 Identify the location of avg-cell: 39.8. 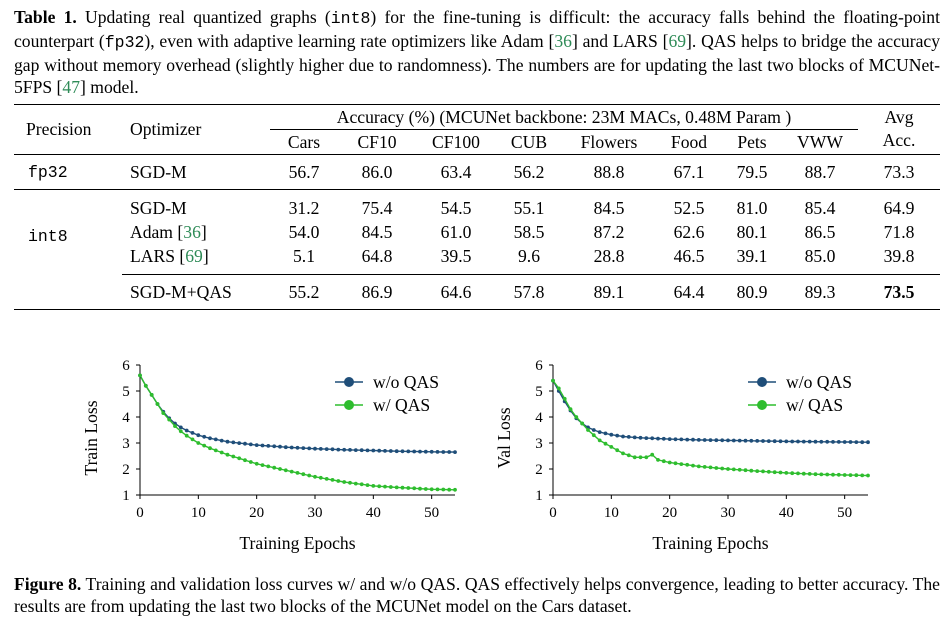
(899, 255).